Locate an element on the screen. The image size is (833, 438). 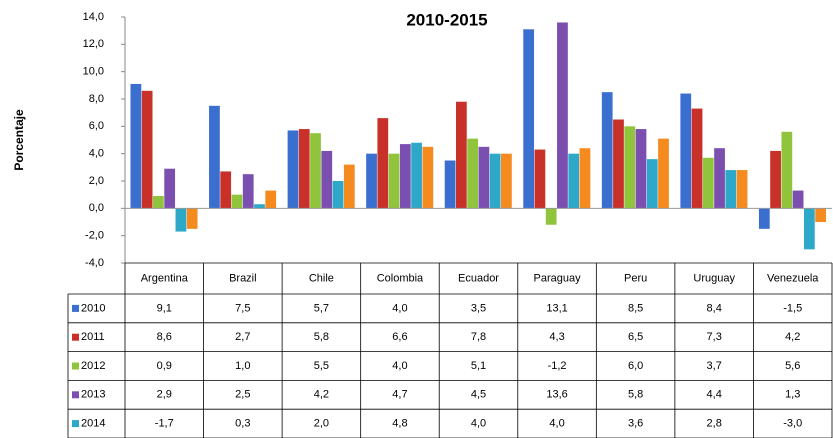
table-value: 7,3 is located at coordinates (714, 337).